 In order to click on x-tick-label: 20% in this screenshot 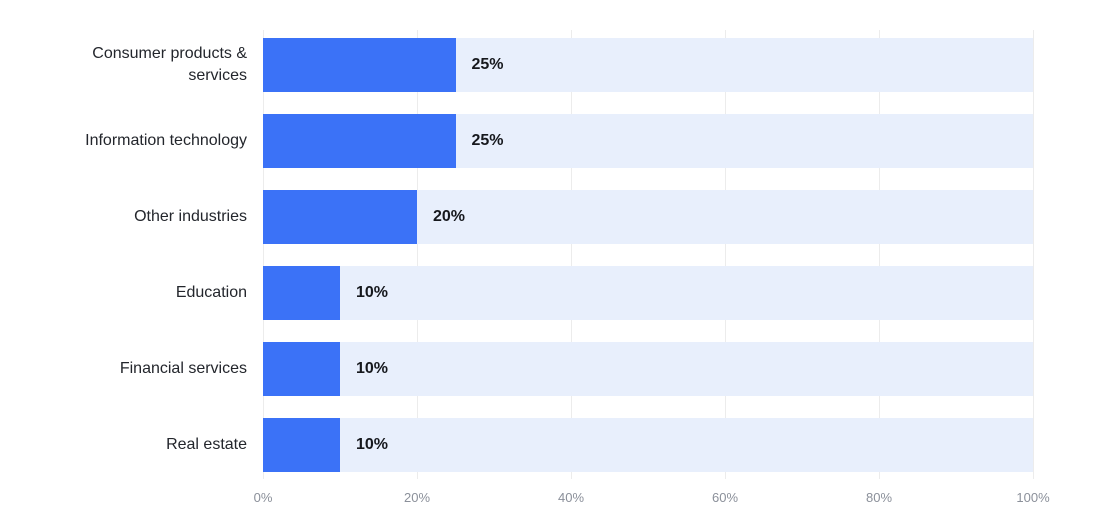, I will do `click(417, 497)`.